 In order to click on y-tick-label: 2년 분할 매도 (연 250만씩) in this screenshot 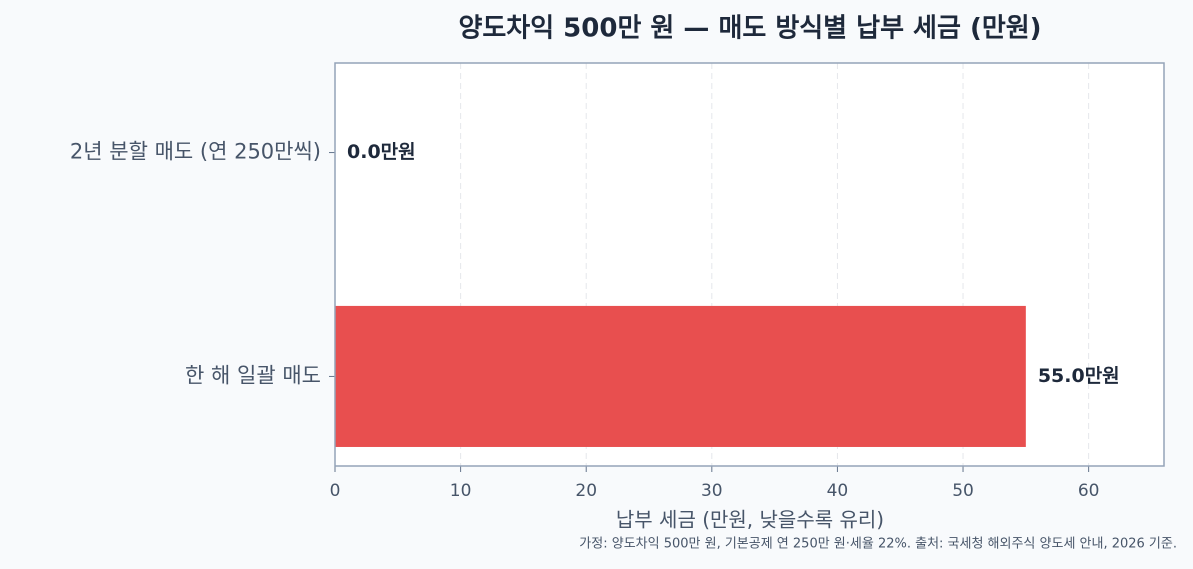, I will do `click(195, 152)`.